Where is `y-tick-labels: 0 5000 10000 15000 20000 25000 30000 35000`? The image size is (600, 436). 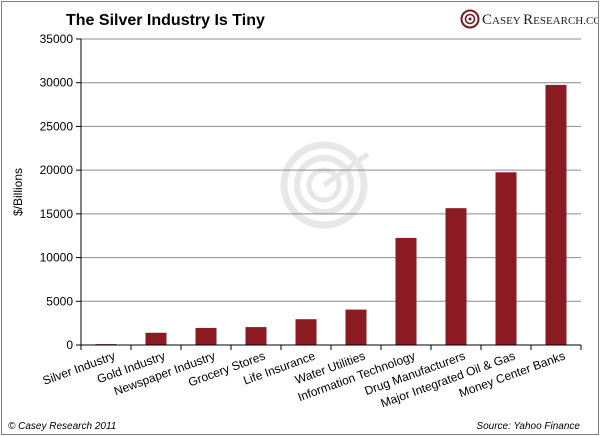 y-tick-labels: 0 5000 10000 15000 20000 25000 30000 35000 is located at coordinates (57, 192).